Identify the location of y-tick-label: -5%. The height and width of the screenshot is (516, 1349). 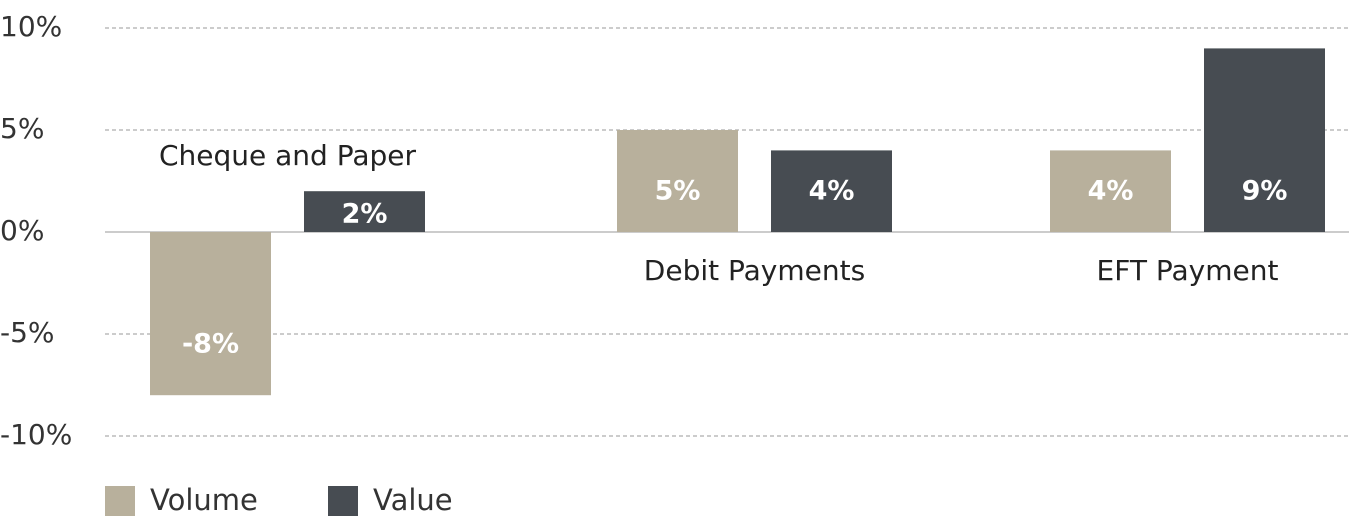
(27, 332).